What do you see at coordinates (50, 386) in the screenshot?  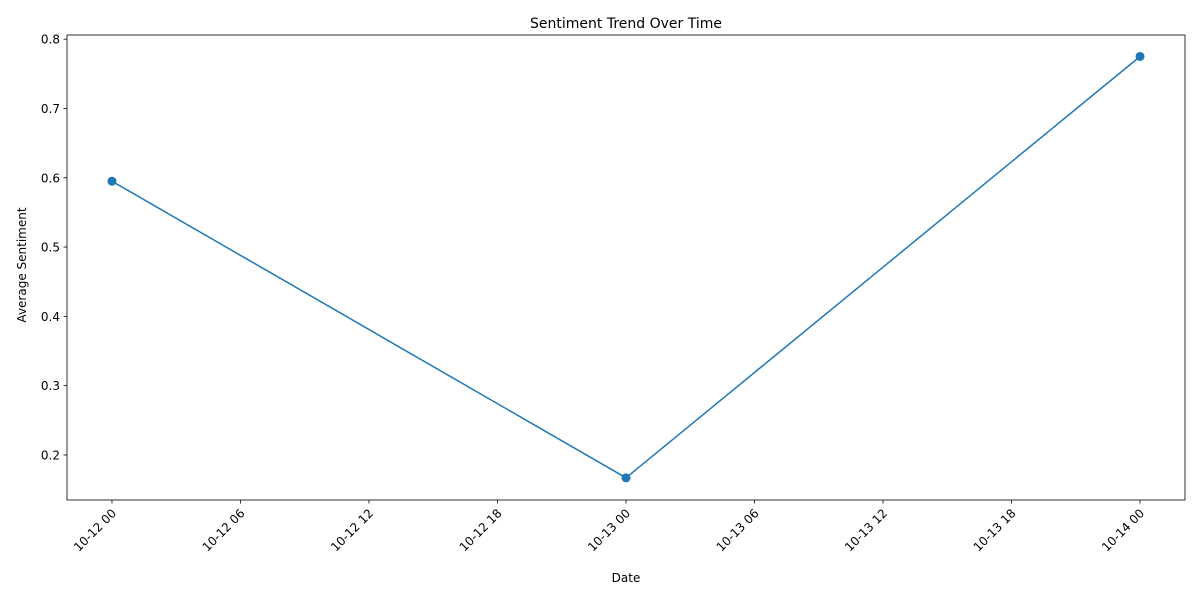 I see `y-tick-label: 0.3` at bounding box center [50, 386].